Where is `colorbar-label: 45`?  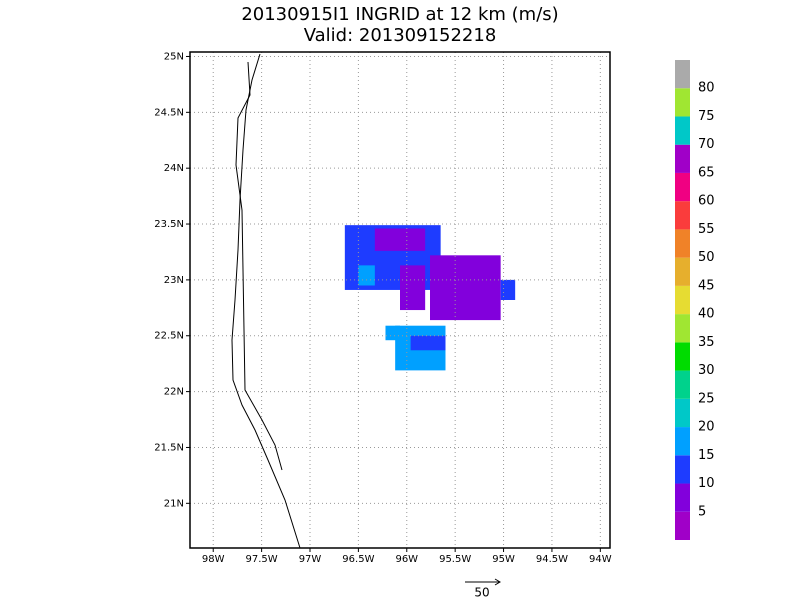 colorbar-label: 45 is located at coordinates (706, 285).